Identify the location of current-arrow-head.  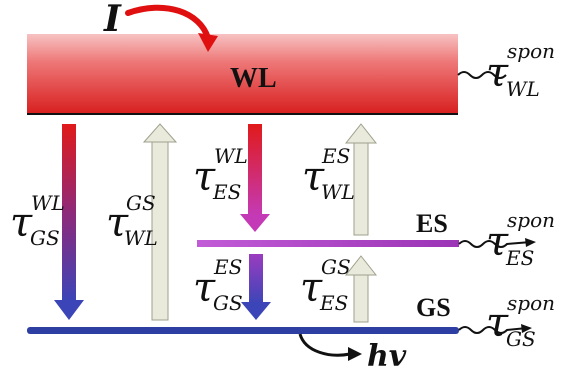
(208, 42).